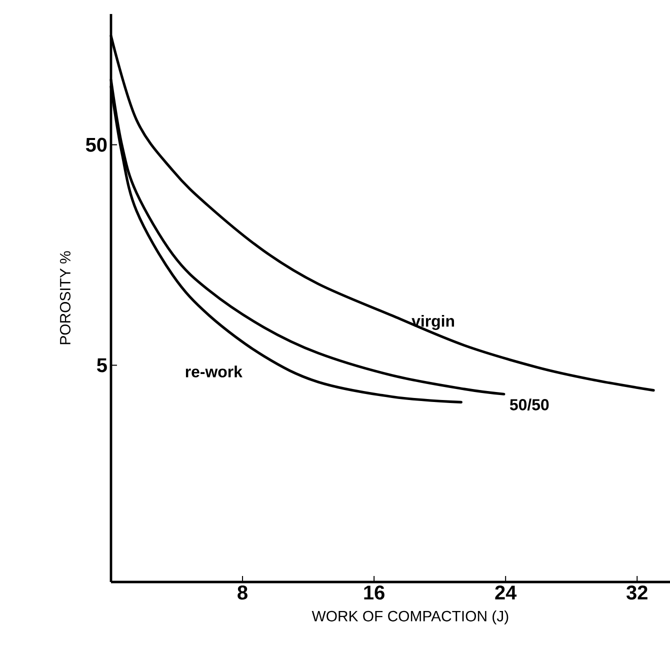 The height and width of the screenshot is (667, 670). What do you see at coordinates (65, 297) in the screenshot?
I see `y-axis-title: POROSITY %` at bounding box center [65, 297].